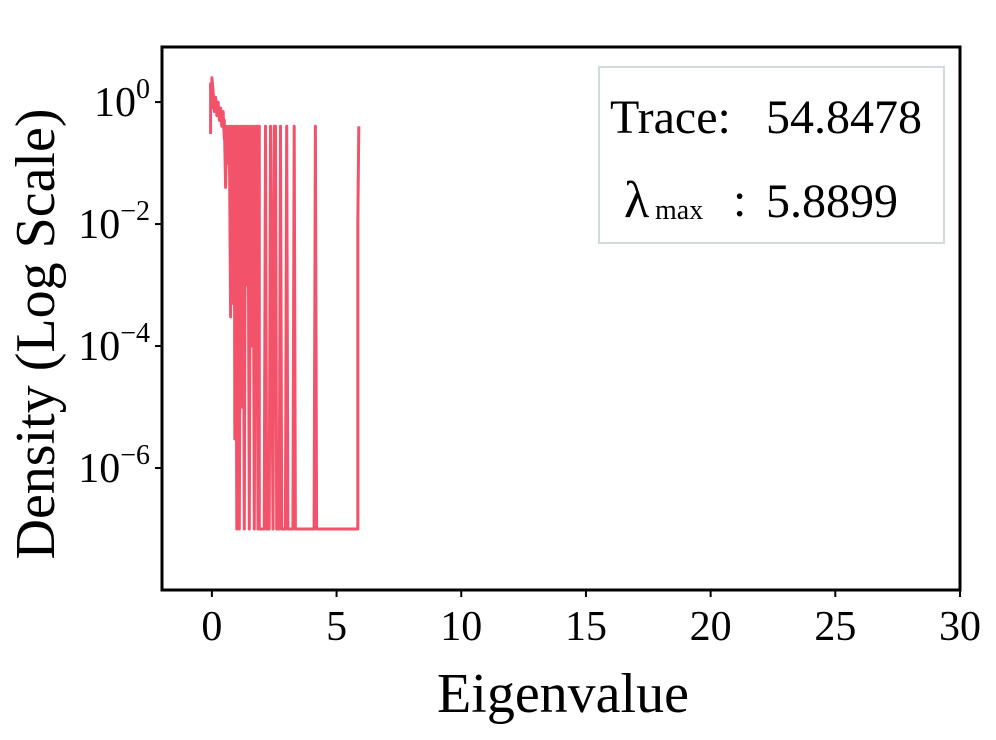  What do you see at coordinates (114, 344) in the screenshot?
I see `y-tick-label: 10⁻⁴` at bounding box center [114, 344].